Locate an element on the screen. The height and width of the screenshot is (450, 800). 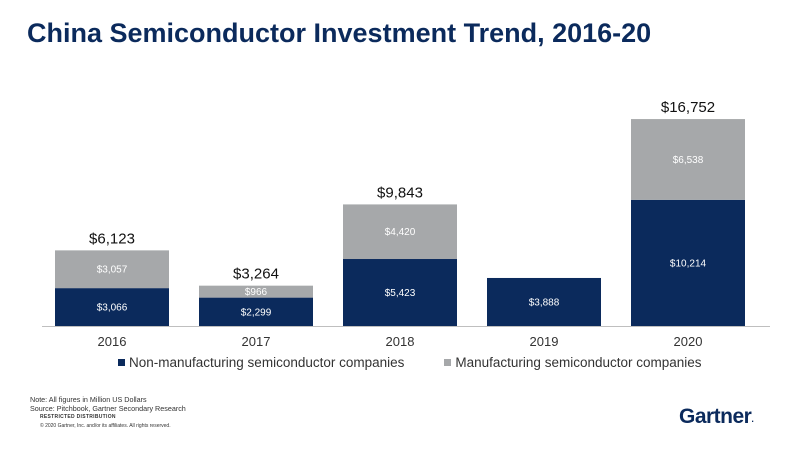
x-tick-label-2018: 2018 is located at coordinates (400, 341).